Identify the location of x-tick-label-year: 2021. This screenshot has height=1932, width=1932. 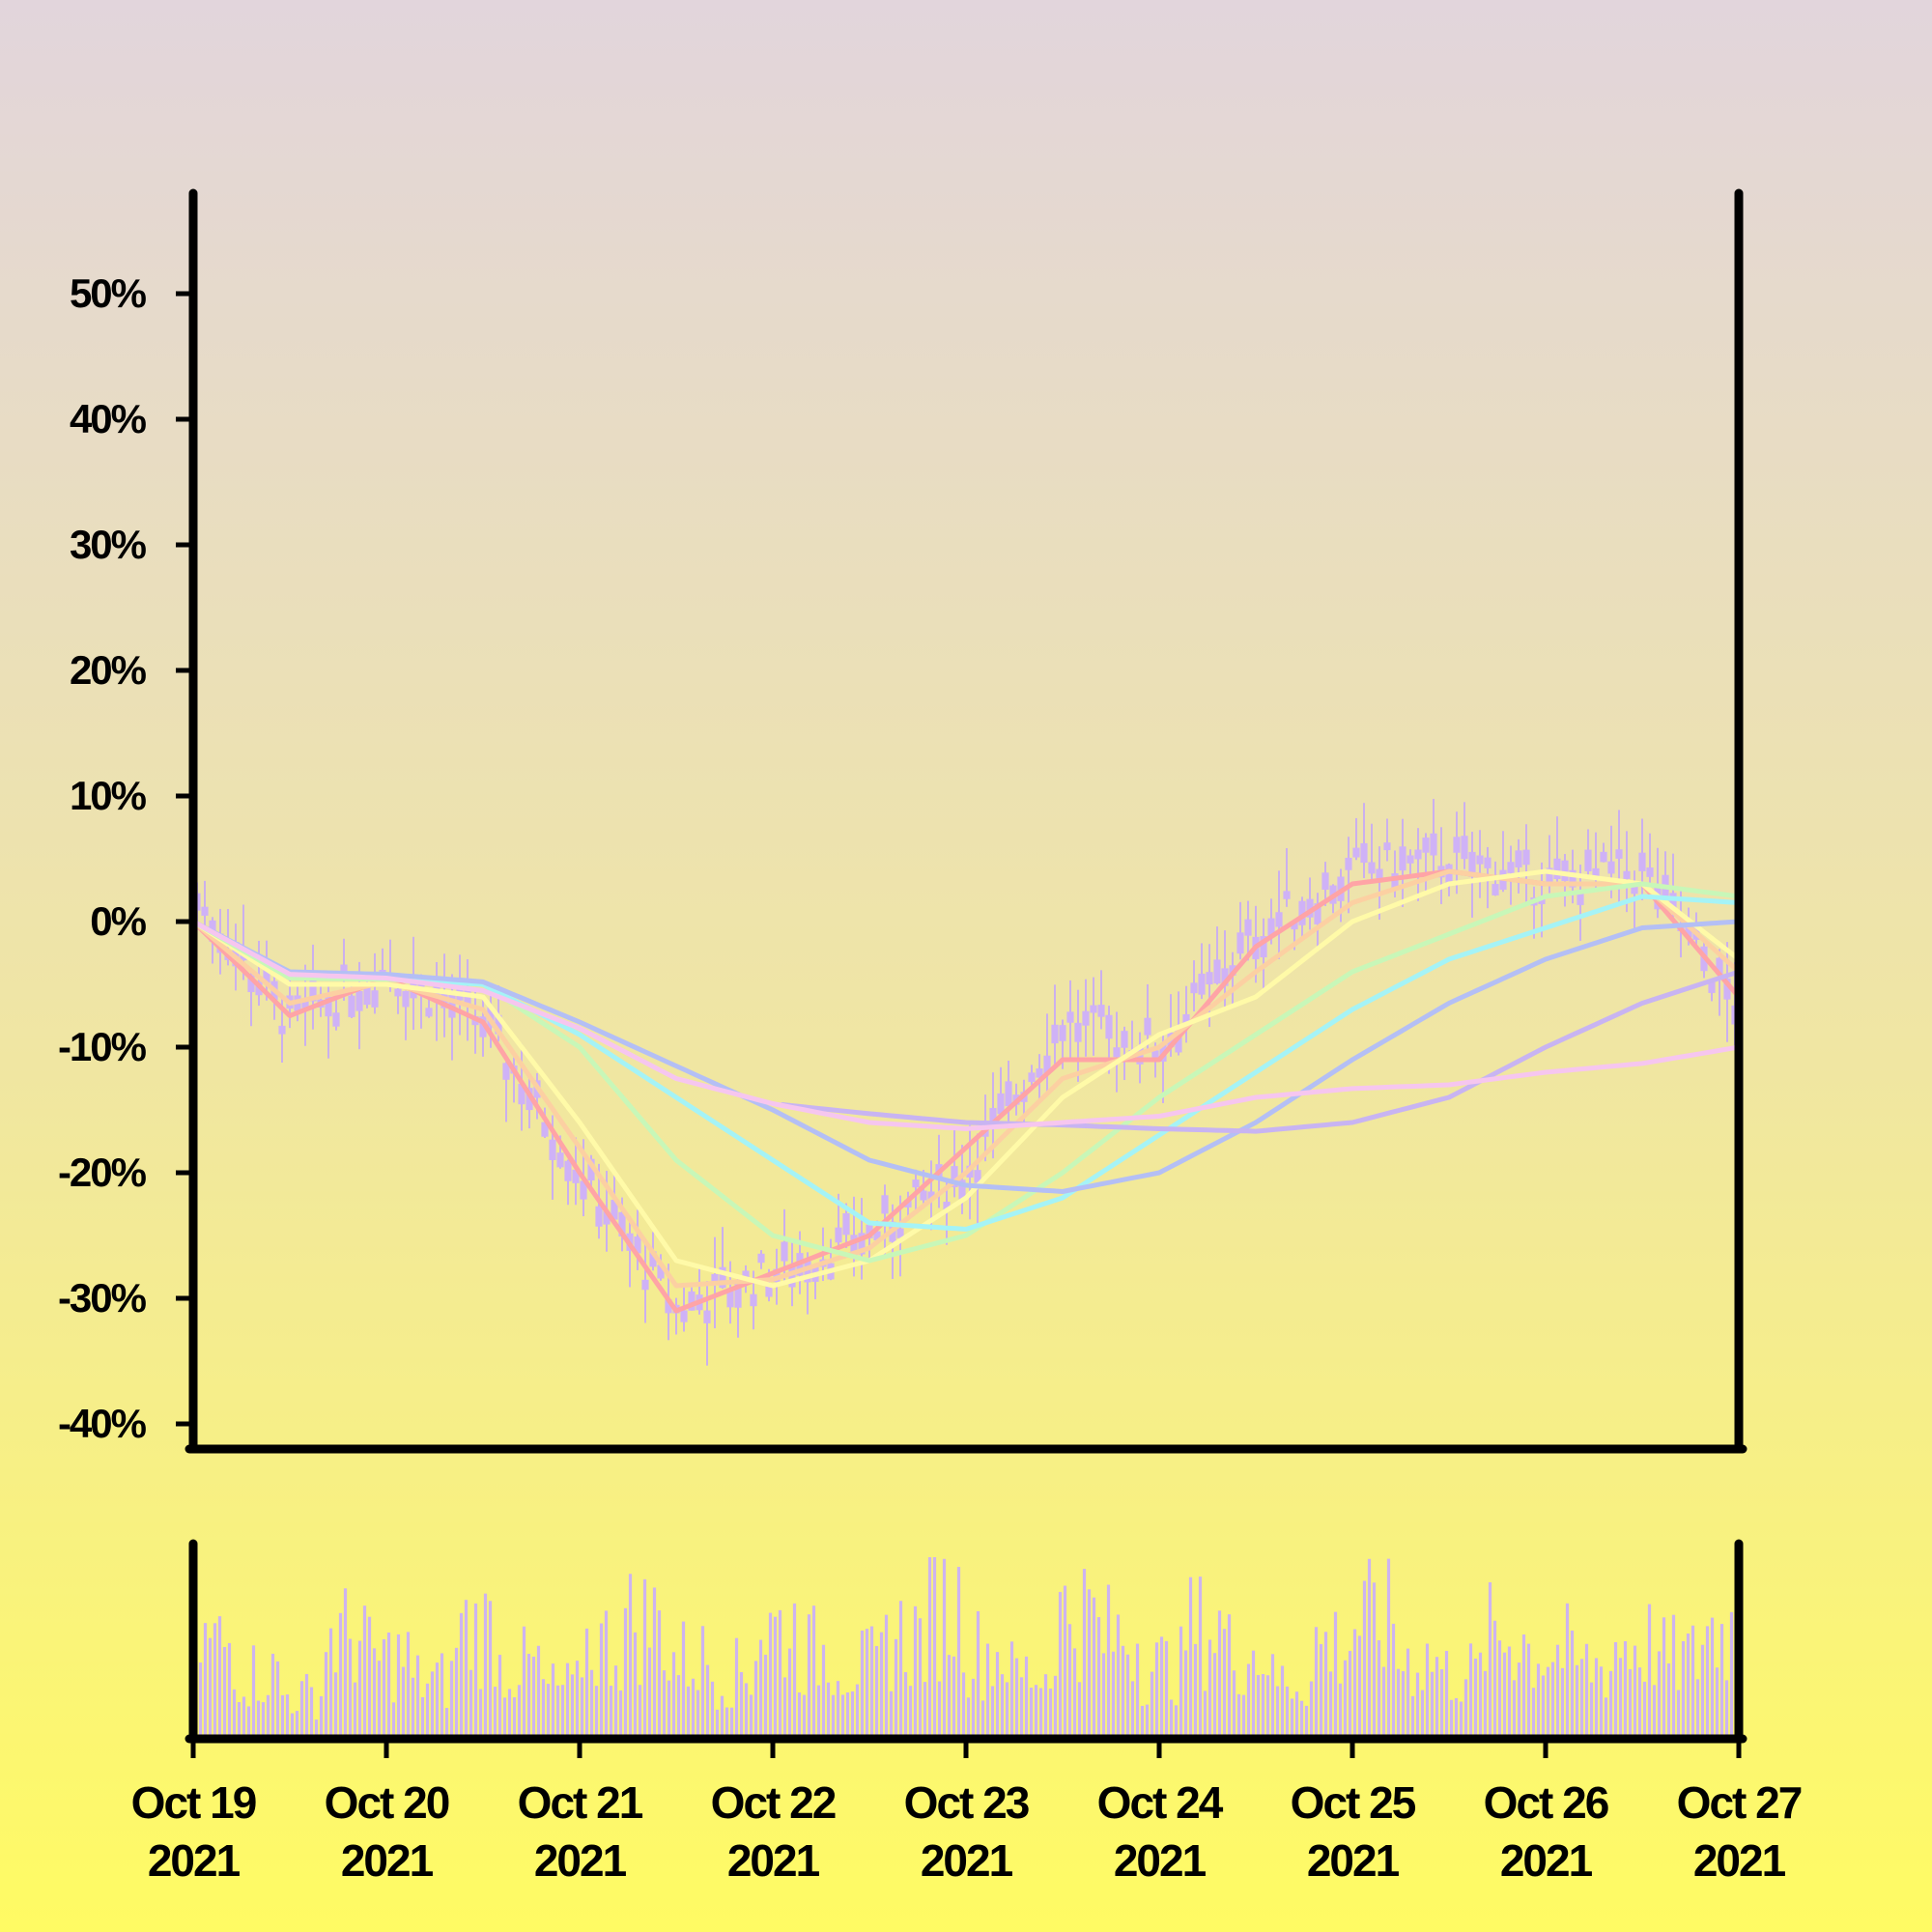
(773, 1860).